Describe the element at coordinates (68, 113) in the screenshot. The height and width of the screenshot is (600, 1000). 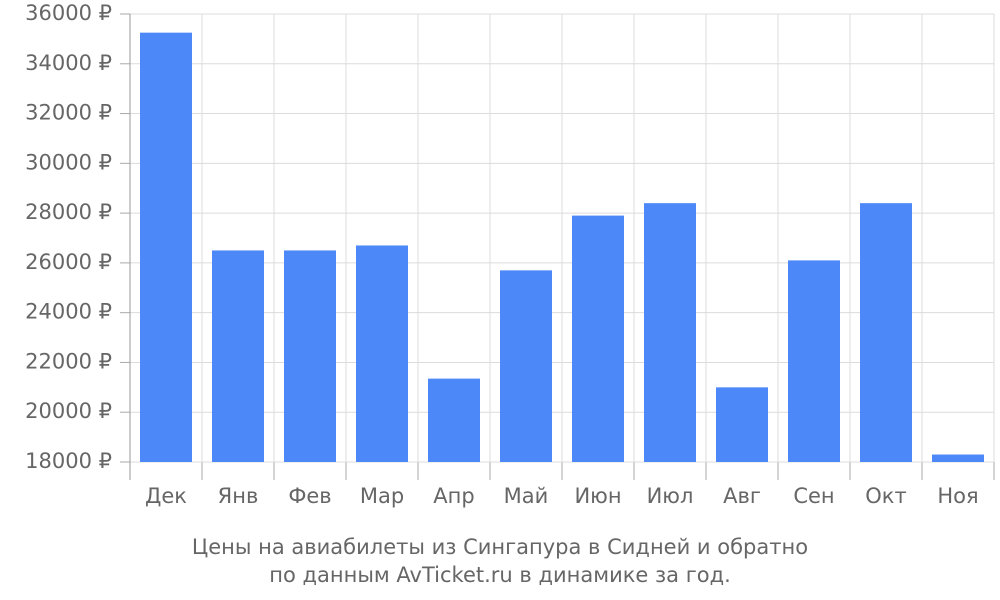
I see `y-tick-label: 32000 ₽` at that location.